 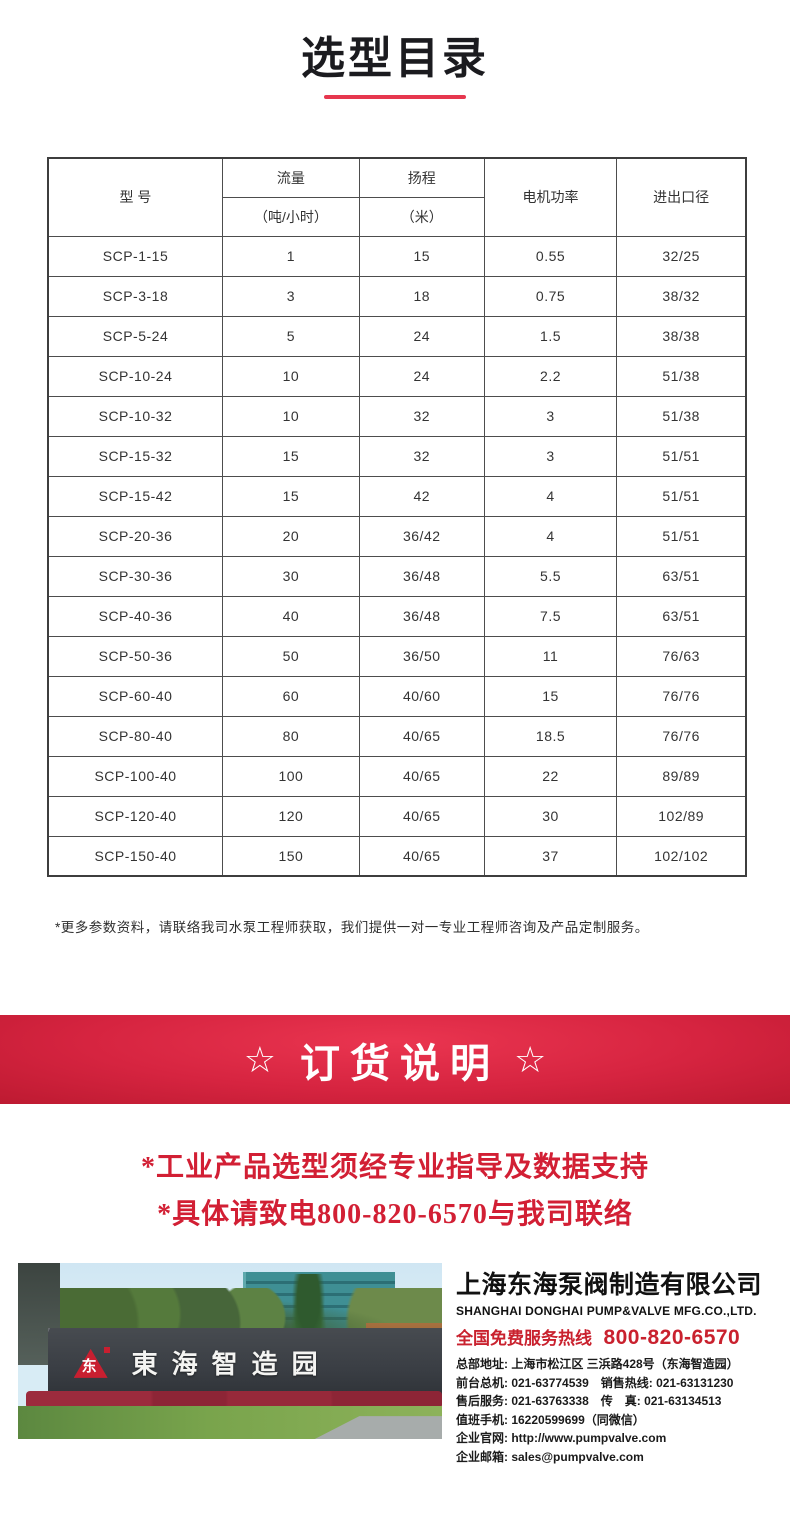 What do you see at coordinates (135, 256) in the screenshot?
I see `table-cell: SCP-1-15` at bounding box center [135, 256].